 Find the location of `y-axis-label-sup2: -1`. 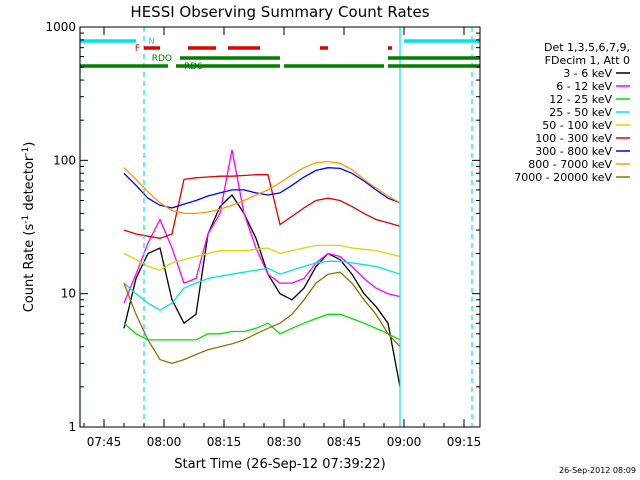

y-axis-label-sup2: -1 is located at coordinates (26, 151).